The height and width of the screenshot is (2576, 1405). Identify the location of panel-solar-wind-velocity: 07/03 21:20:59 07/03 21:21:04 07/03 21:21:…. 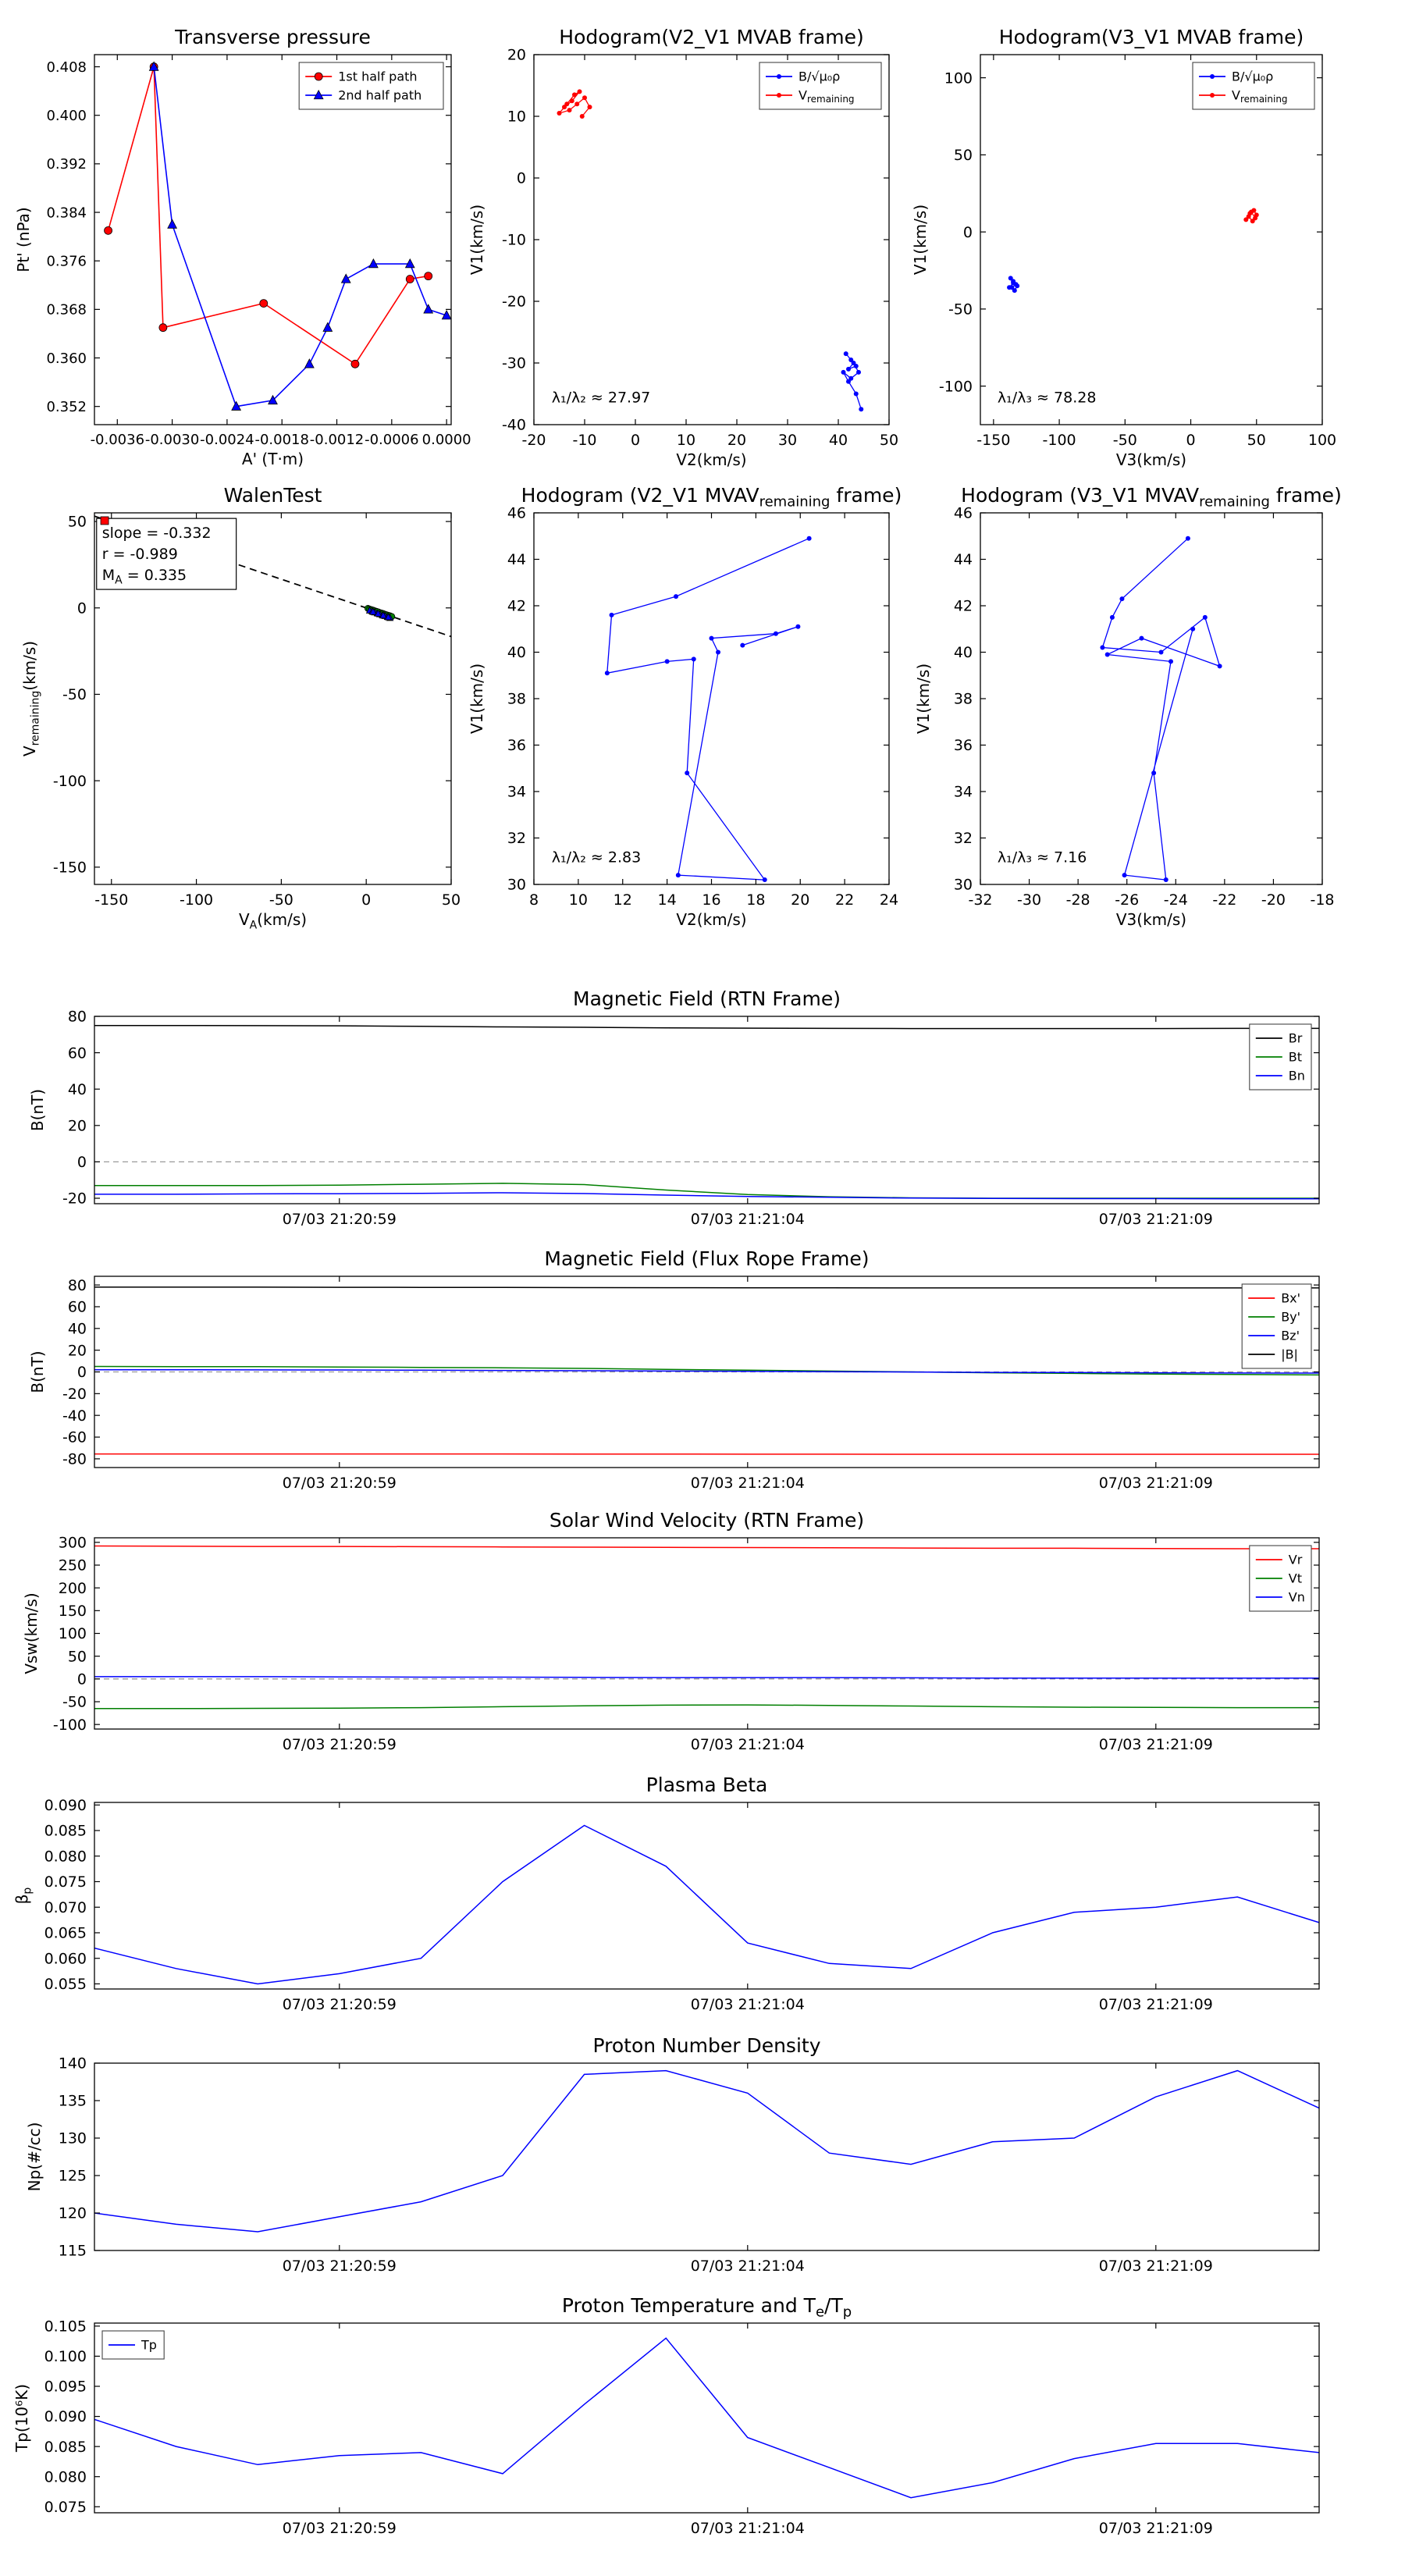
(671, 1631).